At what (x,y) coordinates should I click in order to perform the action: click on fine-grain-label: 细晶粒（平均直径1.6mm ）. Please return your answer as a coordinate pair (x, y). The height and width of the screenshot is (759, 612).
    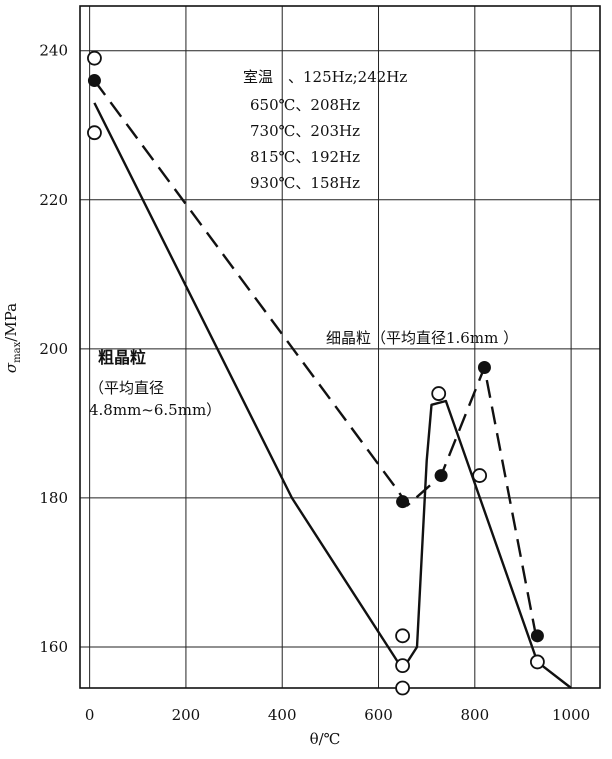
    Looking at the image, I should click on (422, 338).